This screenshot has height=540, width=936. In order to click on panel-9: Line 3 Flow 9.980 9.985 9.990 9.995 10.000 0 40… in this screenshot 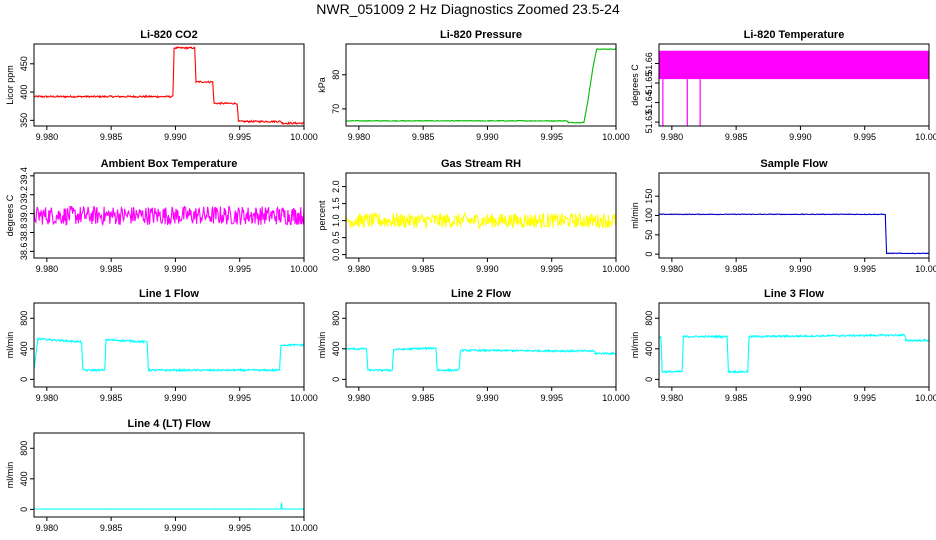, I will do `click(783, 345)`.